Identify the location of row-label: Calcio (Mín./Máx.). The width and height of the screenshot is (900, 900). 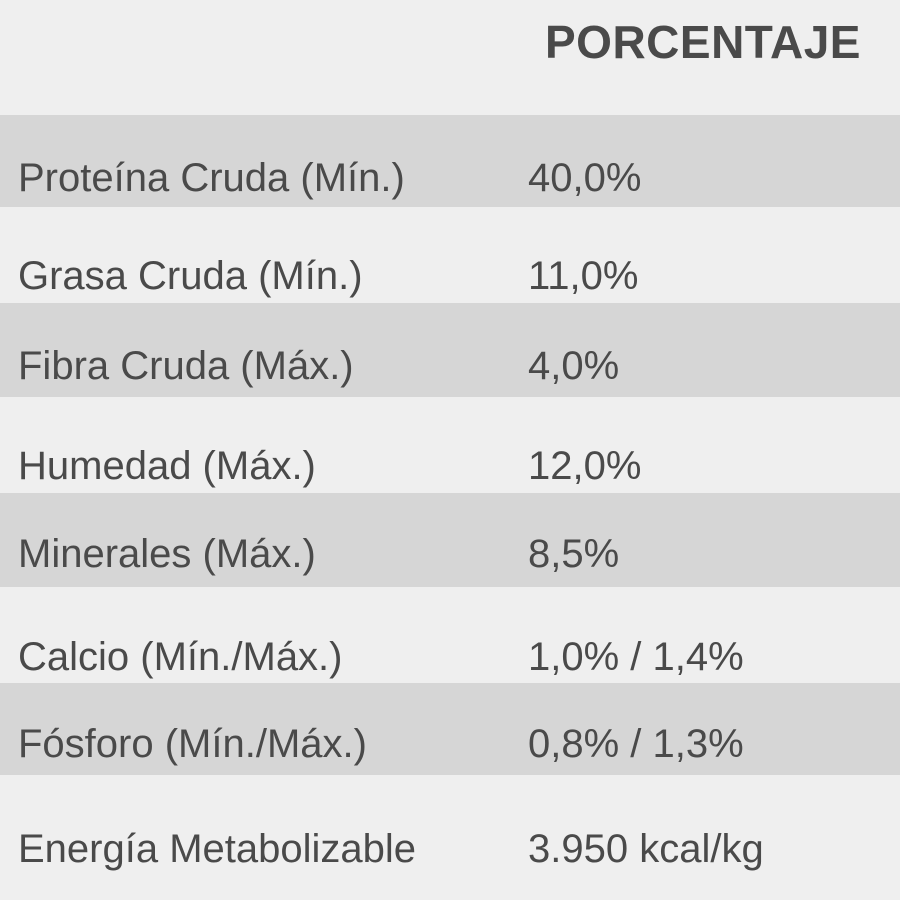
(180, 657).